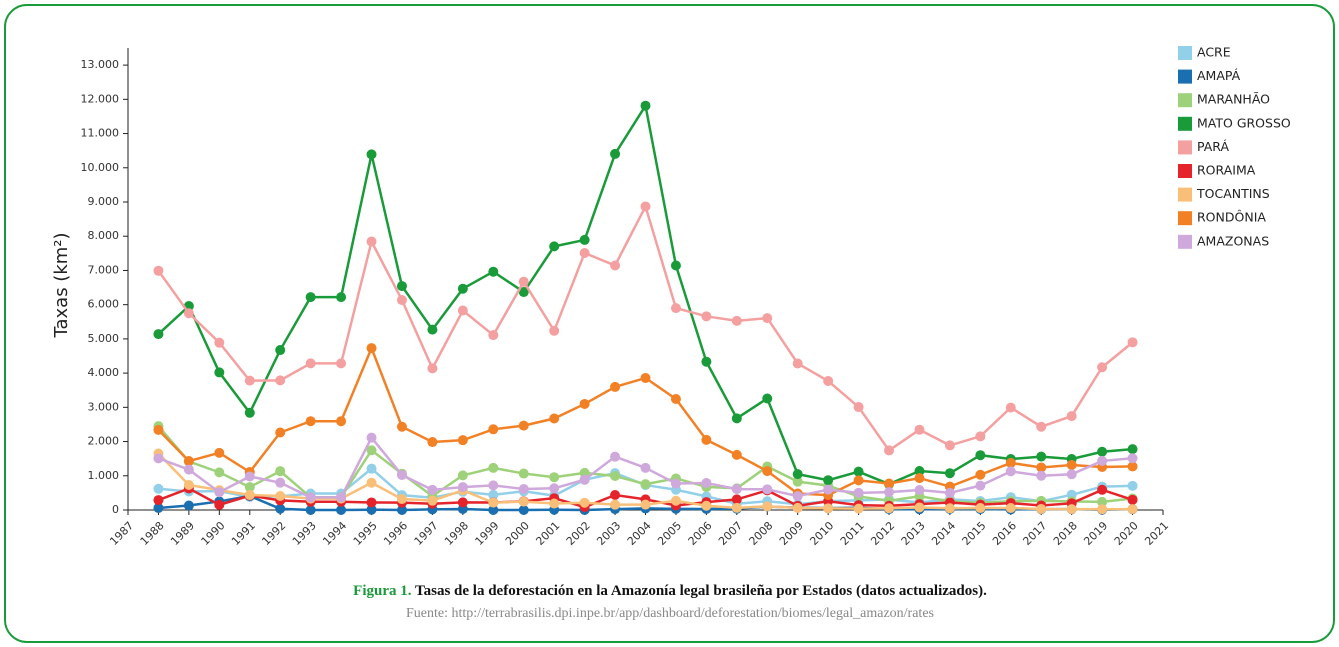  Describe the element at coordinates (1233, 240) in the screenshot. I see `legend-label: AMAZONAS` at that location.